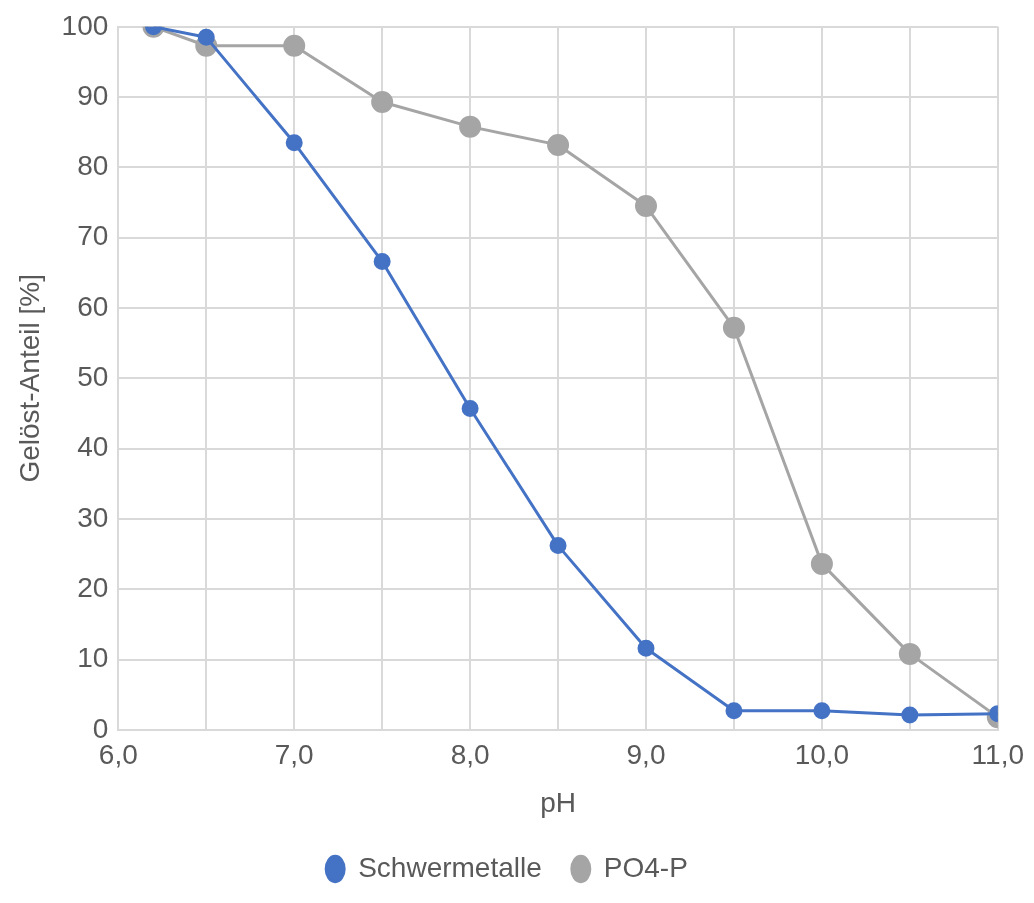 The width and height of the screenshot is (1034, 903). Describe the element at coordinates (93, 95) in the screenshot. I see `y-tick-label: 90` at that location.